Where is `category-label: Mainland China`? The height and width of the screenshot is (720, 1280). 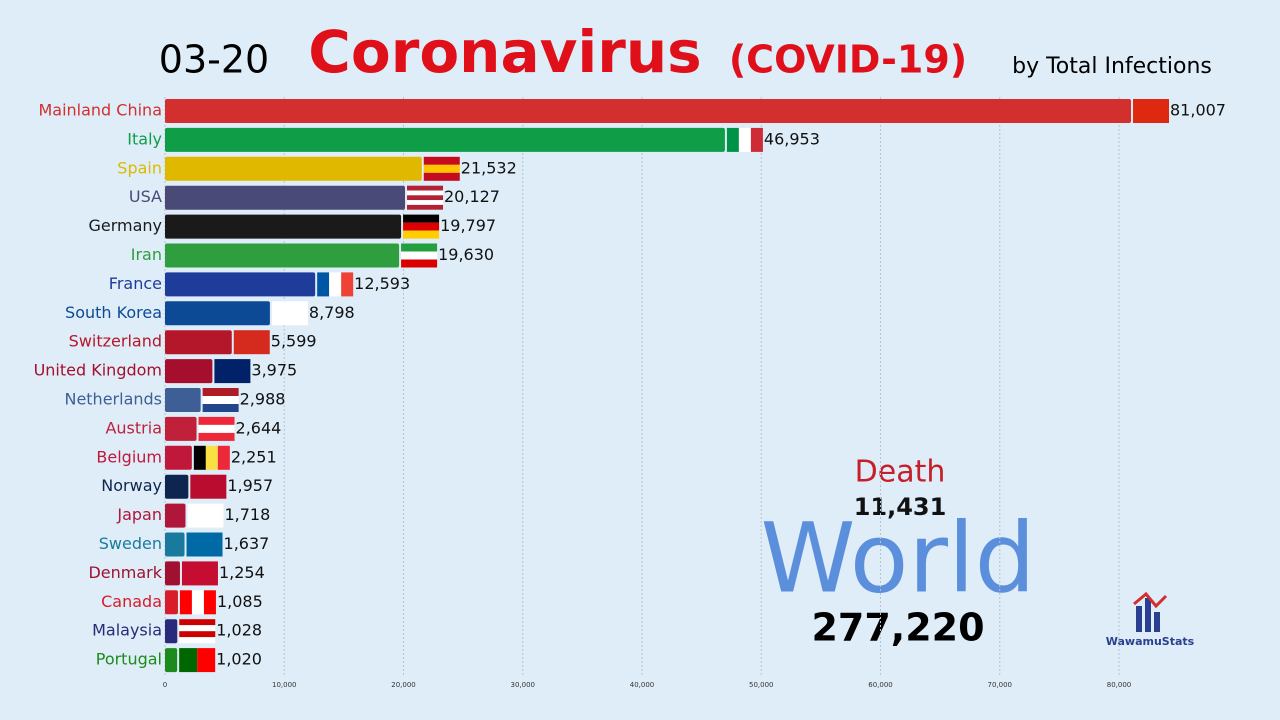
category-label: Mainland China is located at coordinates (100, 110).